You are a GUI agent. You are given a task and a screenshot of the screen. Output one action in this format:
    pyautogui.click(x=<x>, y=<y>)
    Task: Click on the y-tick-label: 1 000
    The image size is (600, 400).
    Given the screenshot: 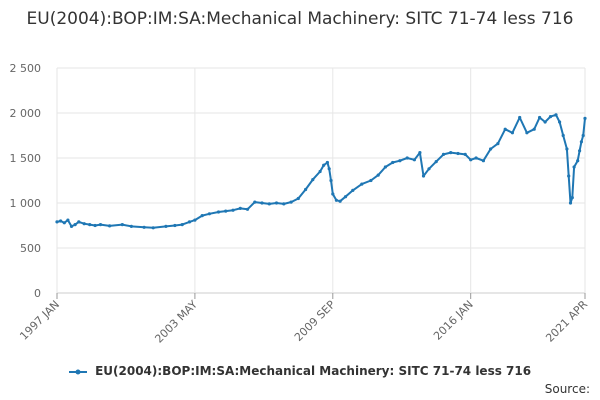 What is the action you would take?
    pyautogui.click(x=26, y=203)
    